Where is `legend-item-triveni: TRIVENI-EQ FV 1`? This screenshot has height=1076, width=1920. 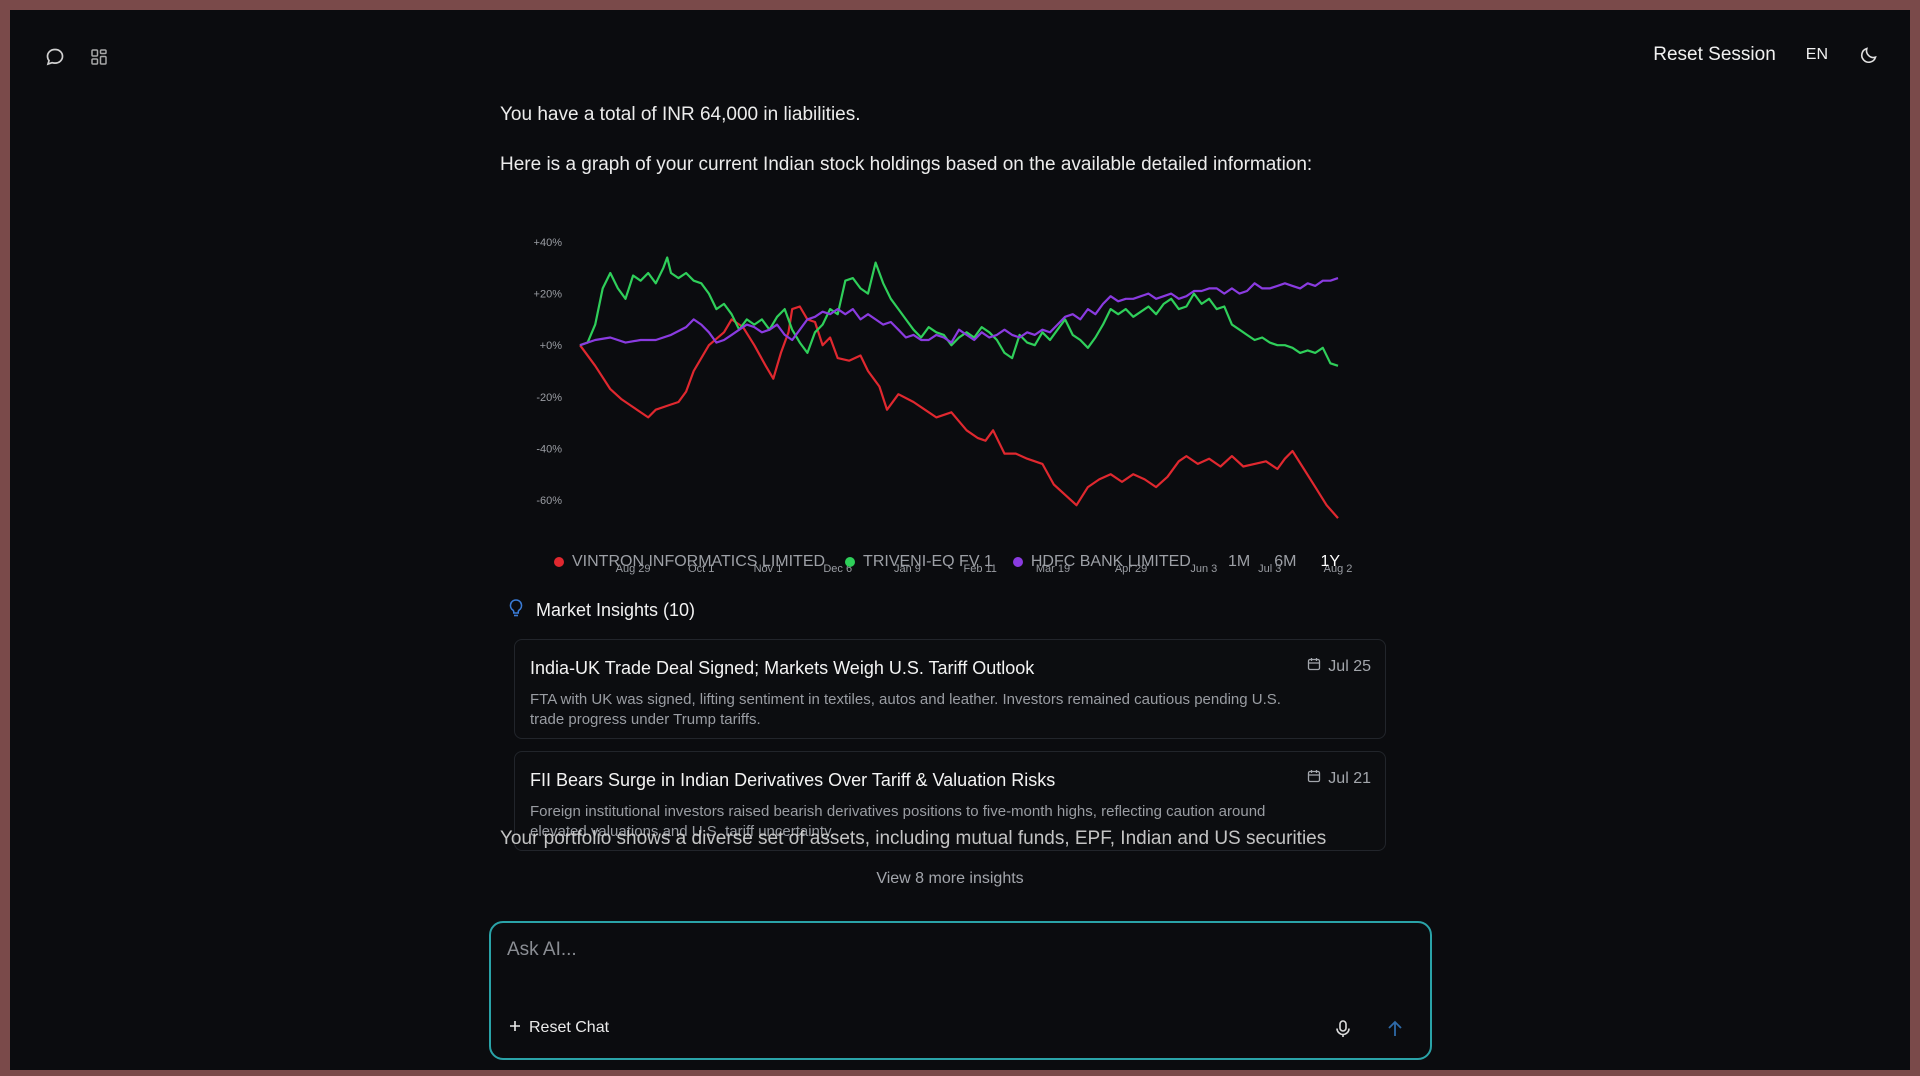 legend-item-triveni: TRIVENI-EQ FV 1 is located at coordinates (919, 562).